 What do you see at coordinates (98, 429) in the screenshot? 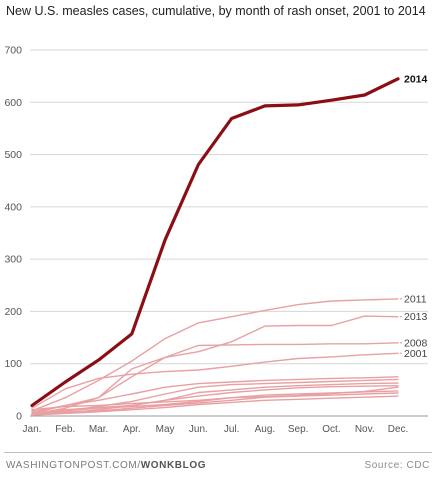
I see `x-tick-label: Mar.` at bounding box center [98, 429].